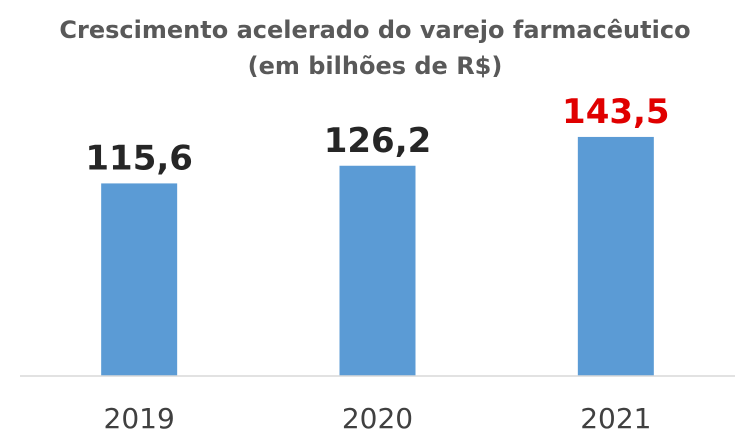 Image resolution: width=750 pixels, height=447 pixels. I want to click on data-label-2020: 126,2, so click(378, 141).